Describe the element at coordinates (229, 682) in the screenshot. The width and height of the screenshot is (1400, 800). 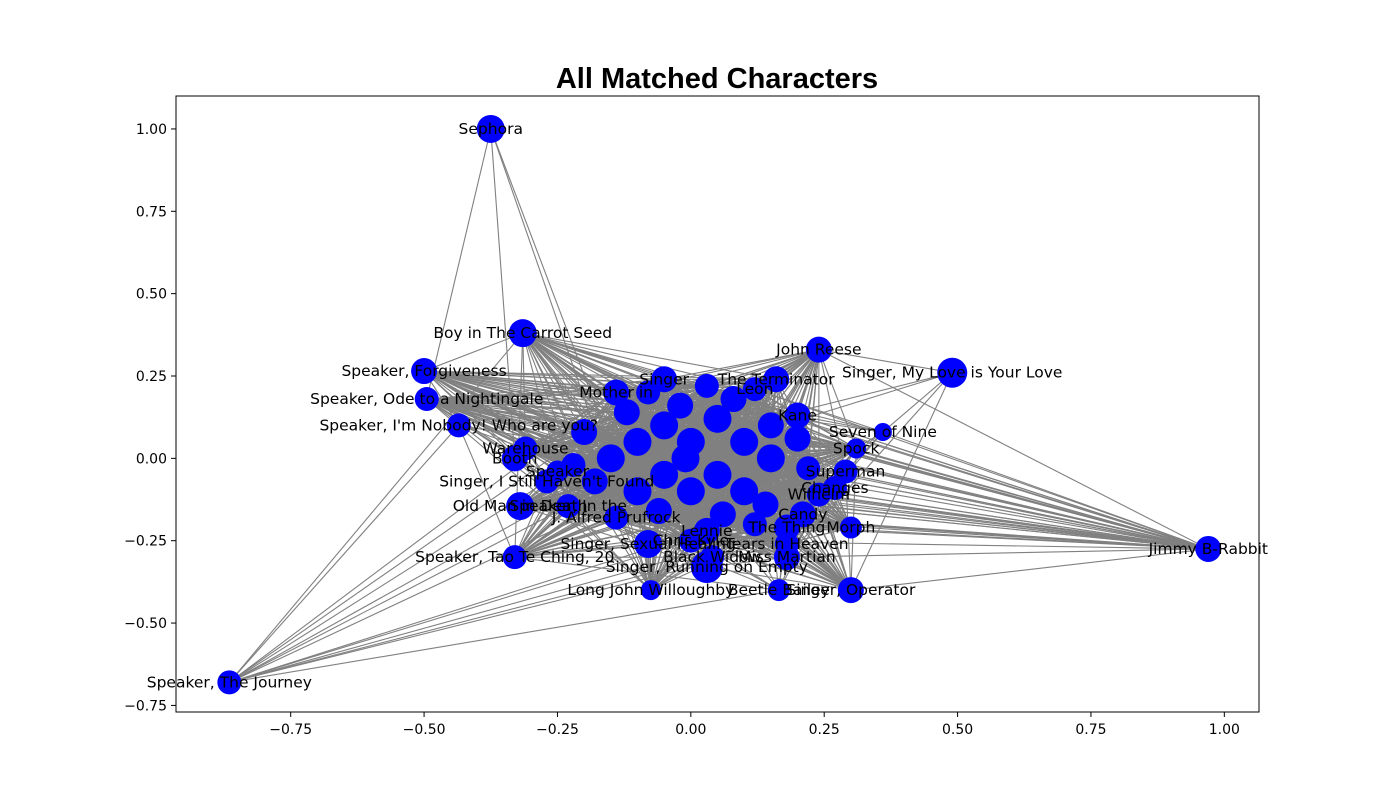
I see `node-label: Speaker, The Journey` at that location.